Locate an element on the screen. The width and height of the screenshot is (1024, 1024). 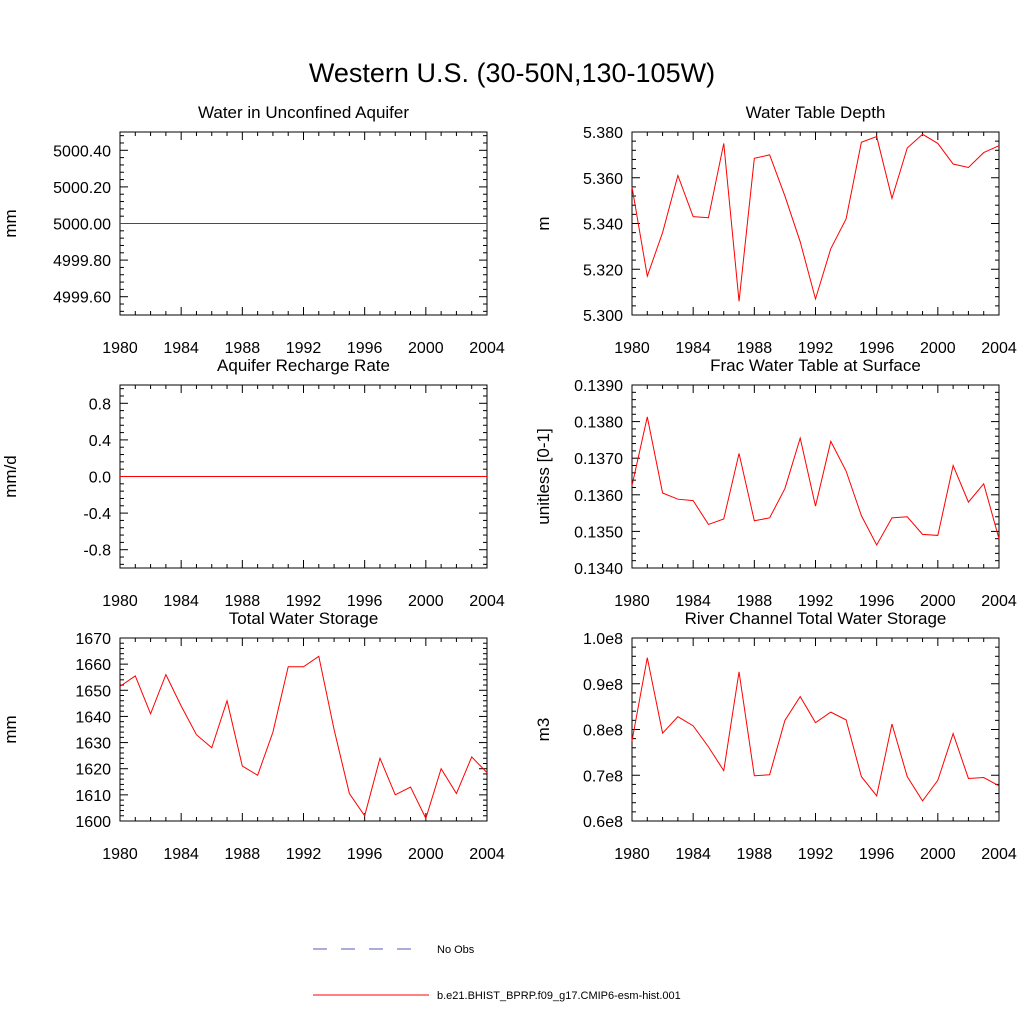
y-tick-label: 1660 is located at coordinates (93, 665).